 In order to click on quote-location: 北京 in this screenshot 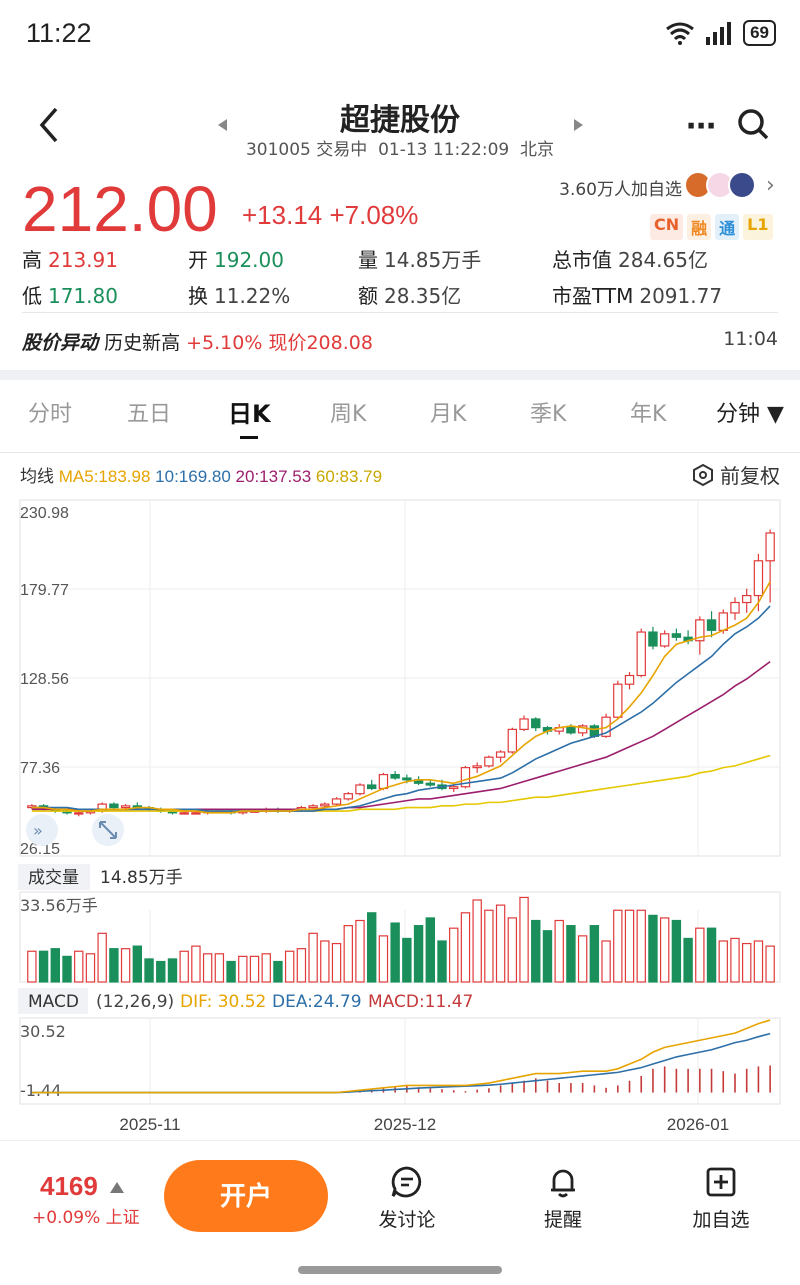, I will do `click(537, 150)`.